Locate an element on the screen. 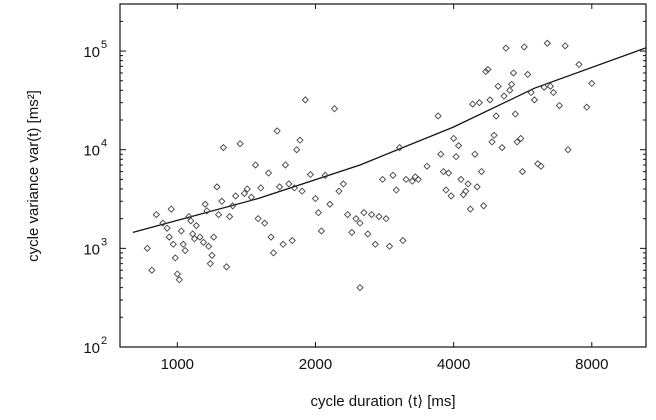 This screenshot has width=656, height=420. x-tick-label: 4000 is located at coordinates (453, 364).